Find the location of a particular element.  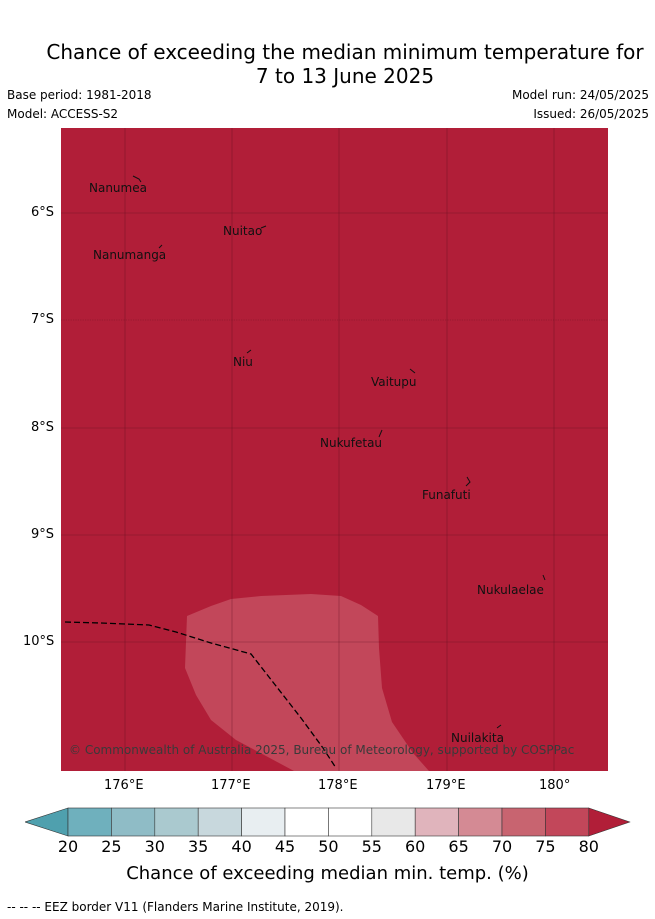

colorbar-tick-label: 70 is located at coordinates (502, 846).